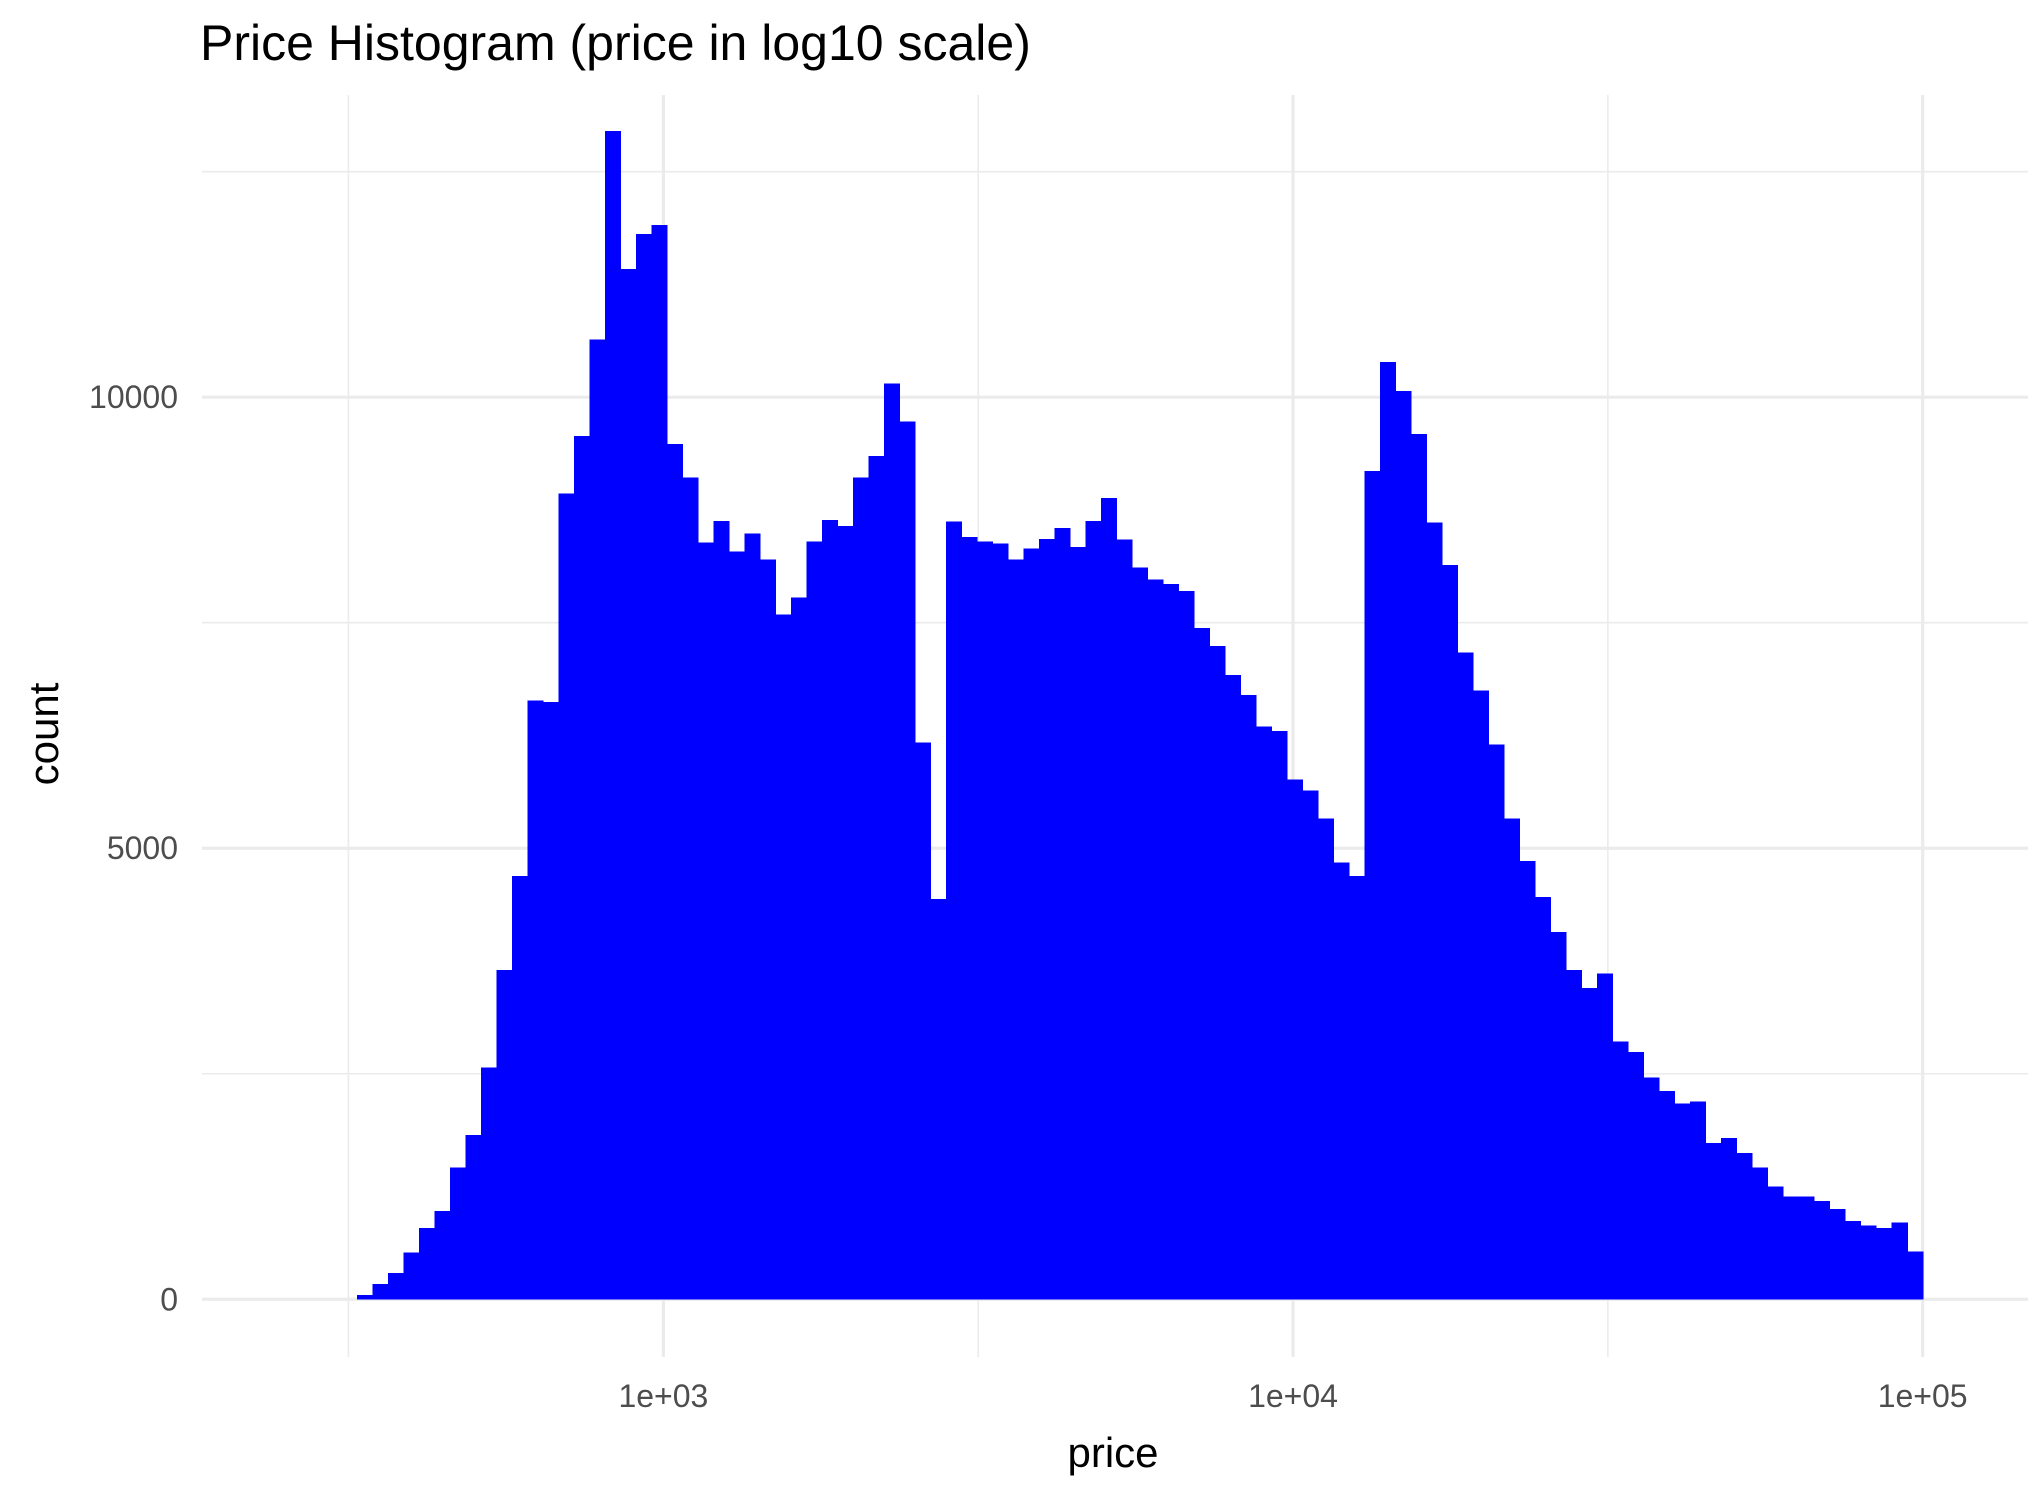  Describe the element at coordinates (663, 1396) in the screenshot. I see `x-tick-label: 1e+03` at that location.